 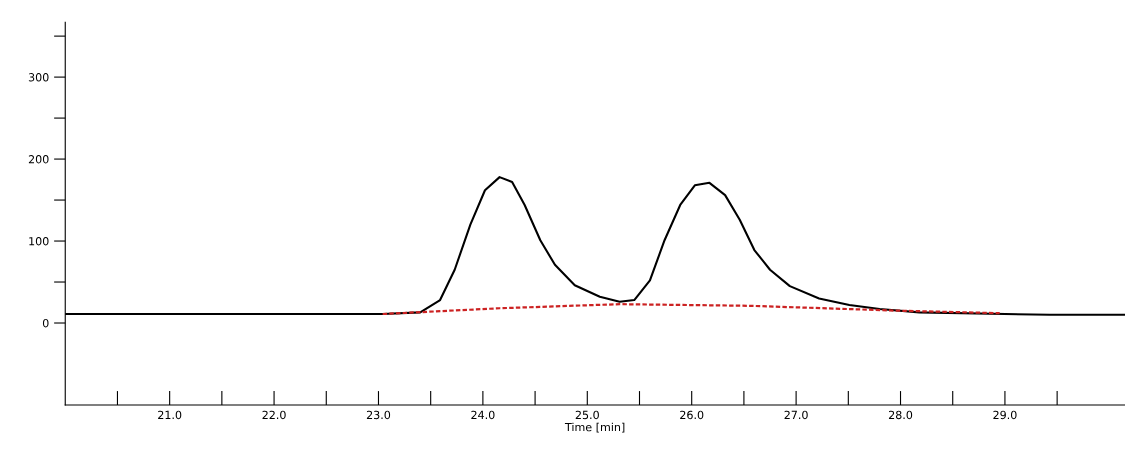 I want to click on y-tick-label: 200, so click(x=38, y=159).